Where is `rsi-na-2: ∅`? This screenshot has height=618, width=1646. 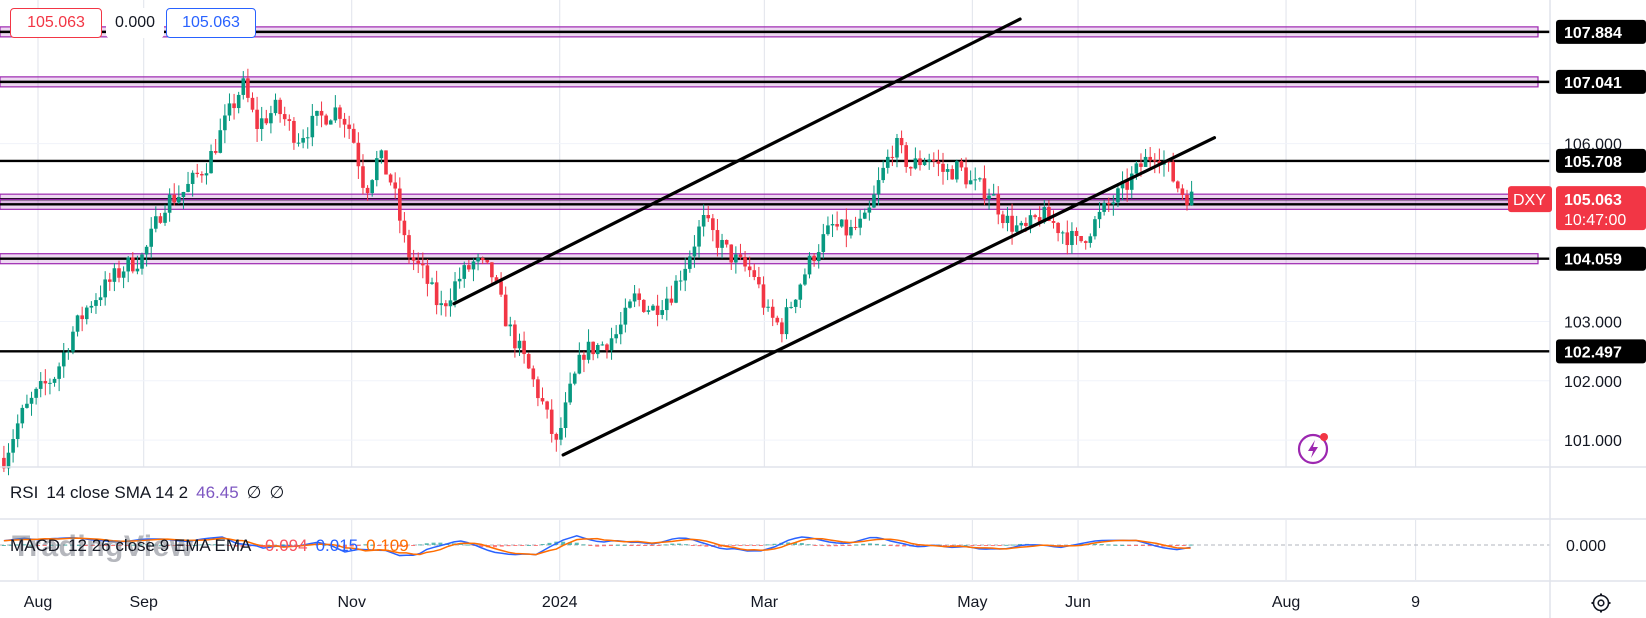 rsi-na-2: ∅ is located at coordinates (277, 492).